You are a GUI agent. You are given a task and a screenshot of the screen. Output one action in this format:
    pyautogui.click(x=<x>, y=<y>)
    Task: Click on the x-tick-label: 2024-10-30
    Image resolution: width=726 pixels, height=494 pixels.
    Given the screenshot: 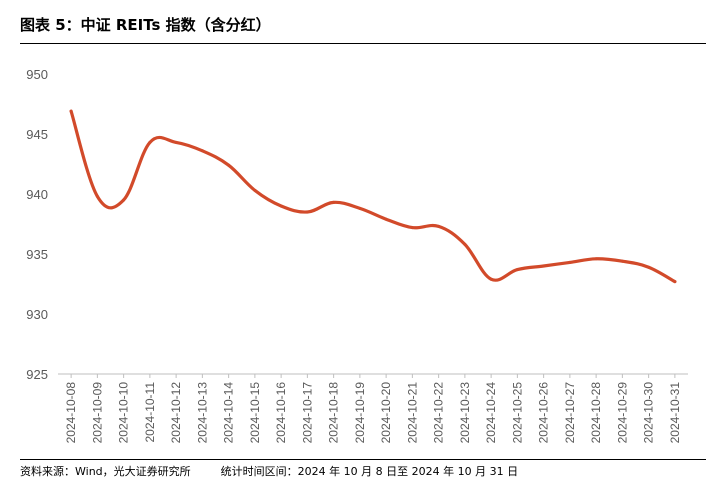 What is the action you would take?
    pyautogui.click(x=649, y=413)
    